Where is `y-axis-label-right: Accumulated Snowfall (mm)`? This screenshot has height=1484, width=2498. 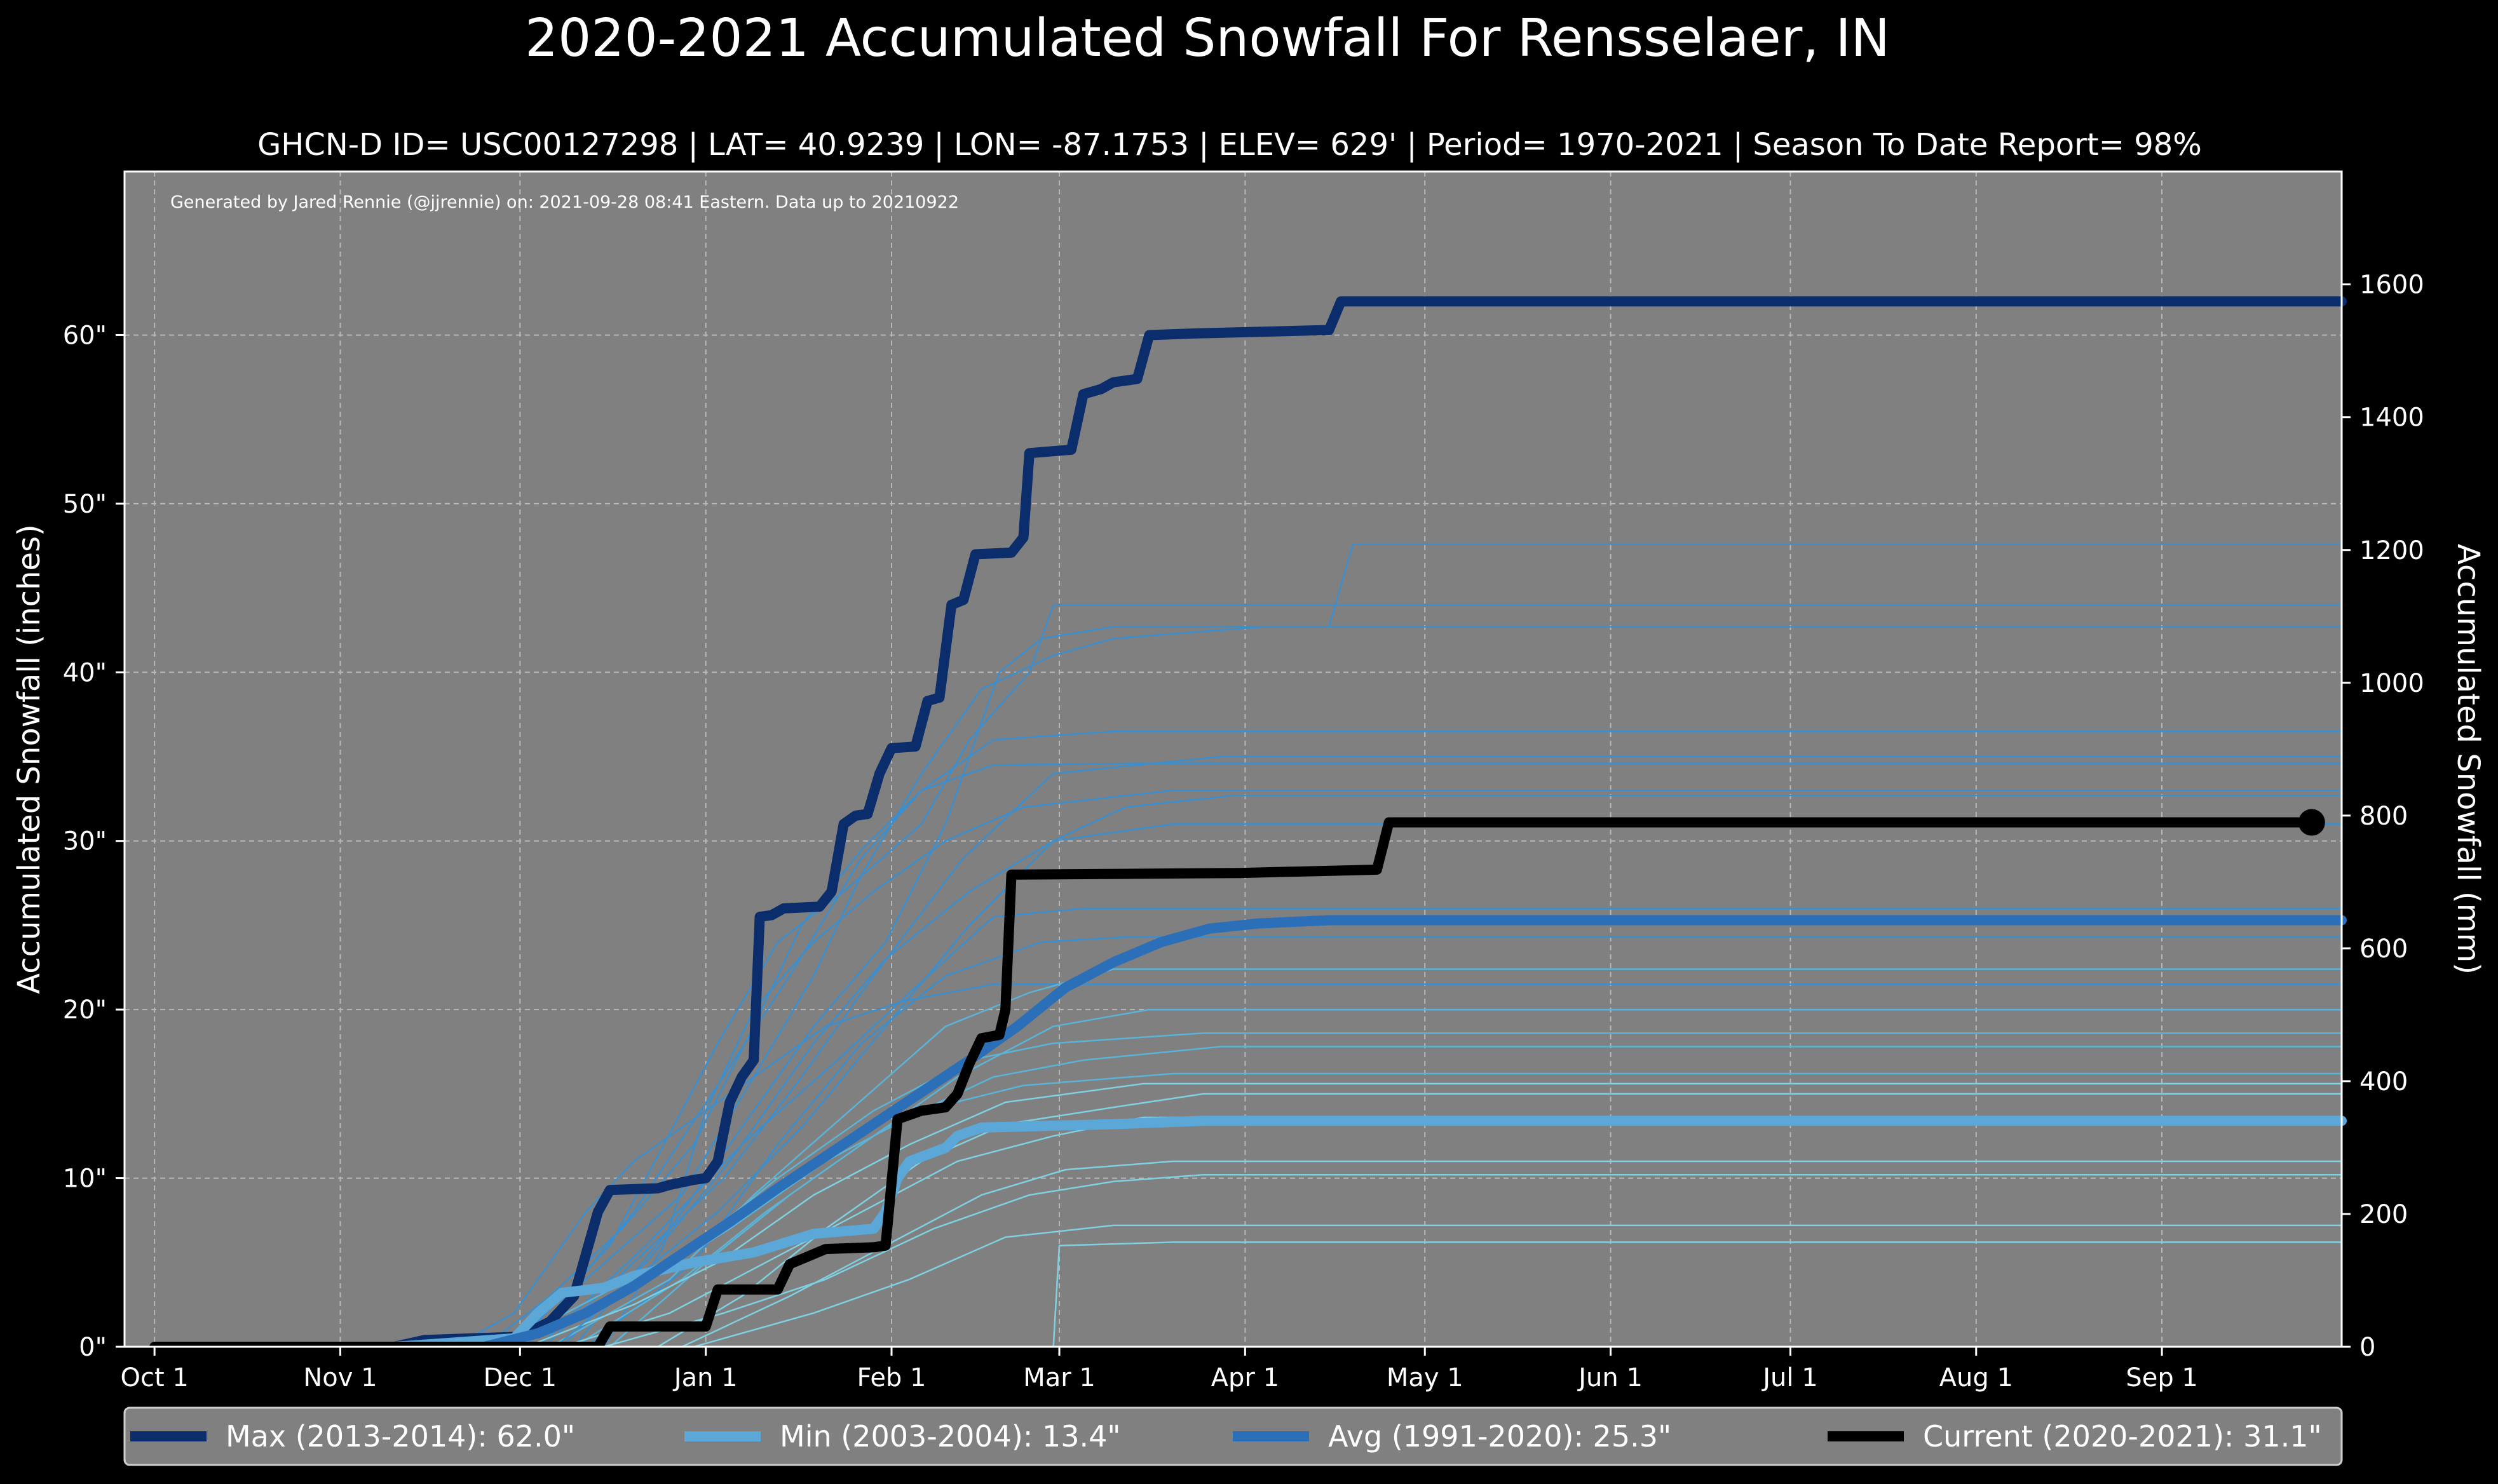 y-axis-label-right: Accumulated Snowfall (mm) is located at coordinates (2468, 759).